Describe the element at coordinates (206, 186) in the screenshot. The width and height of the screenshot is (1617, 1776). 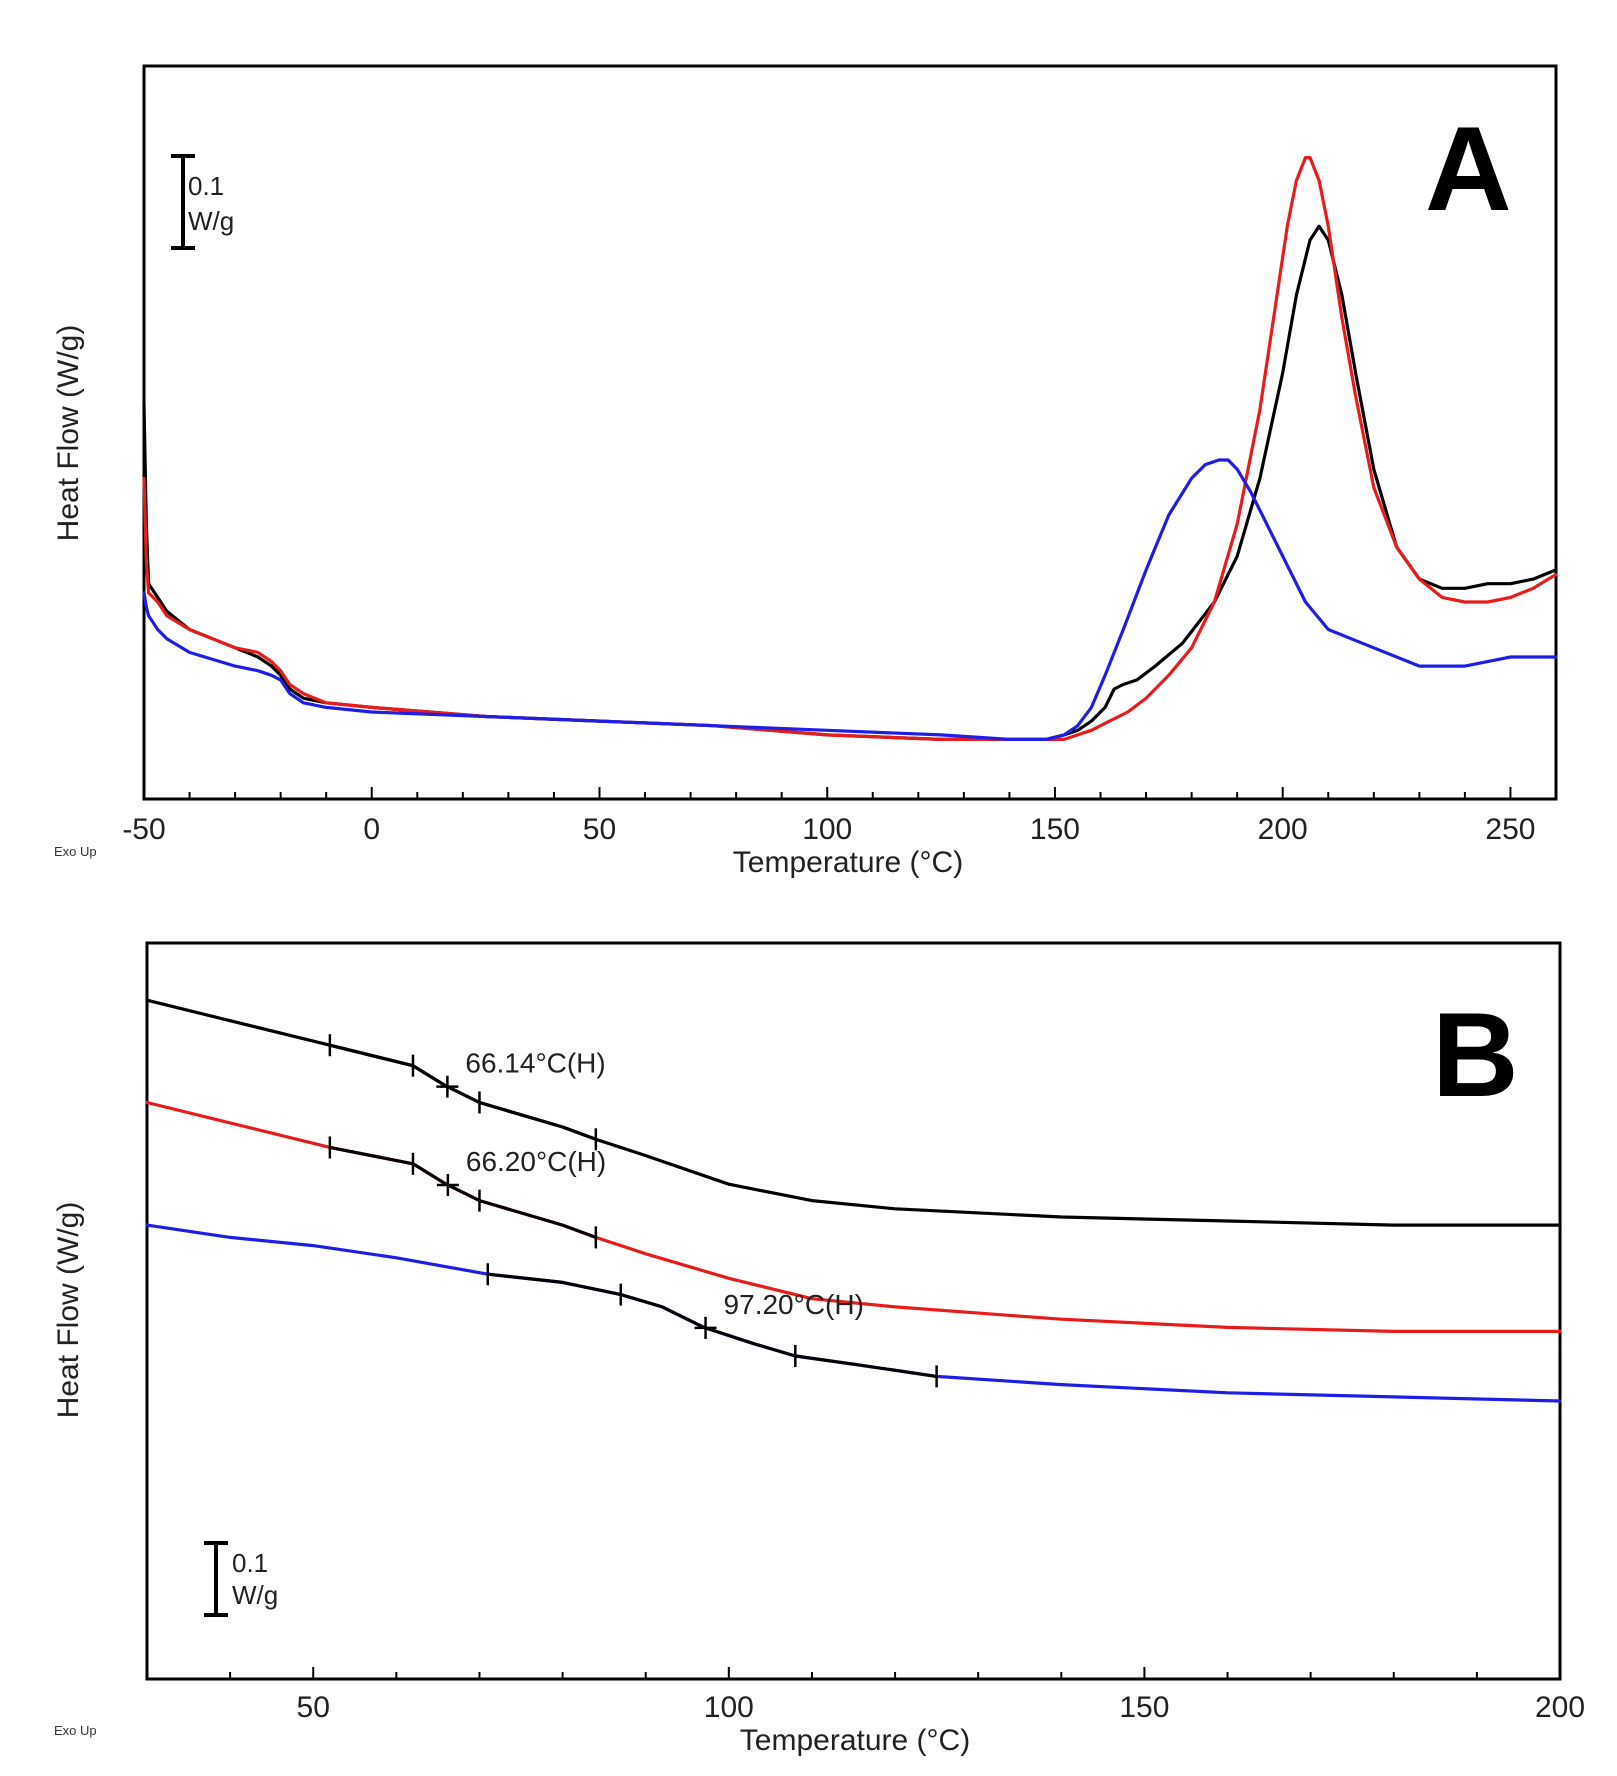
I see `panel-a-scale-value: 0.1` at that location.